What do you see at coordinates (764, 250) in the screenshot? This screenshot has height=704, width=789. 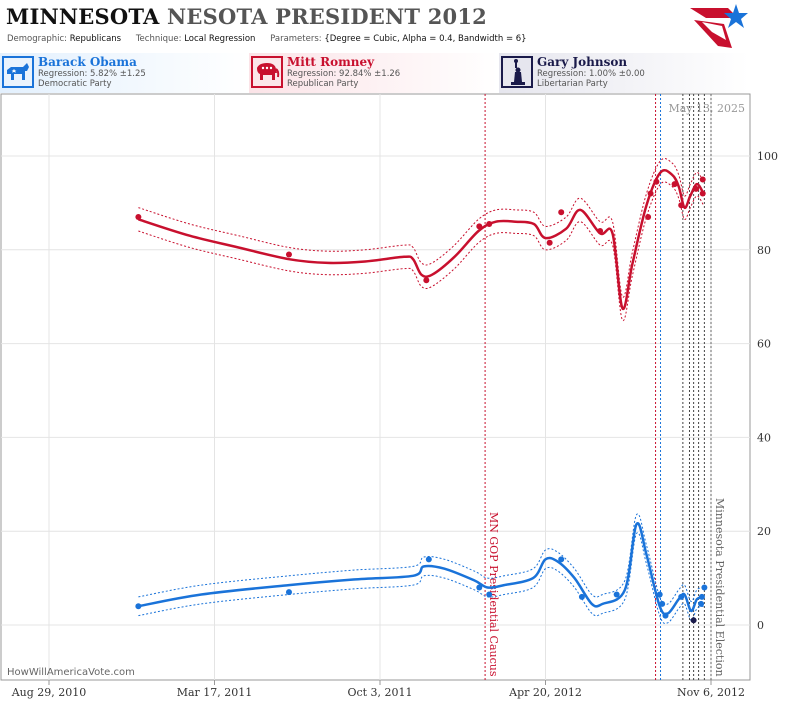 I see `y-tick-label: 80` at bounding box center [764, 250].